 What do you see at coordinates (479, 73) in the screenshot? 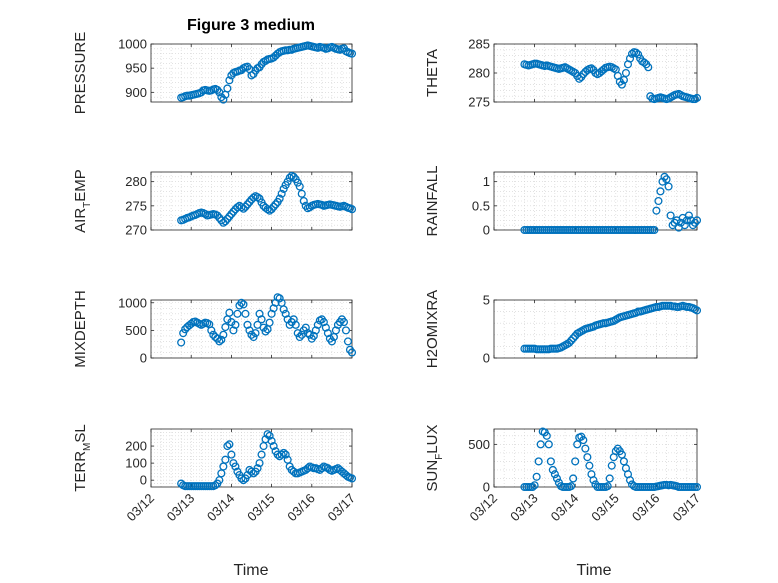
I see `y-tick-label: 280` at bounding box center [479, 73].